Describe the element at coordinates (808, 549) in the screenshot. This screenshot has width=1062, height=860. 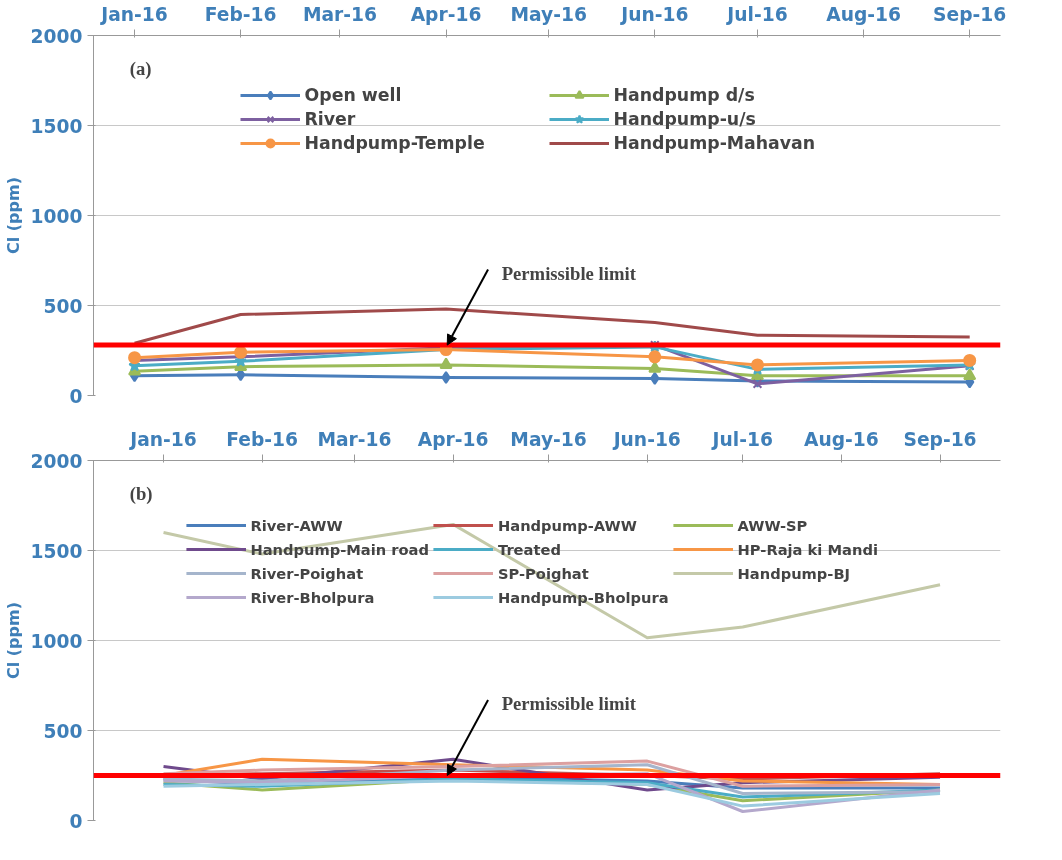
I see `legend-label: HP-Raja ki Mandi` at that location.